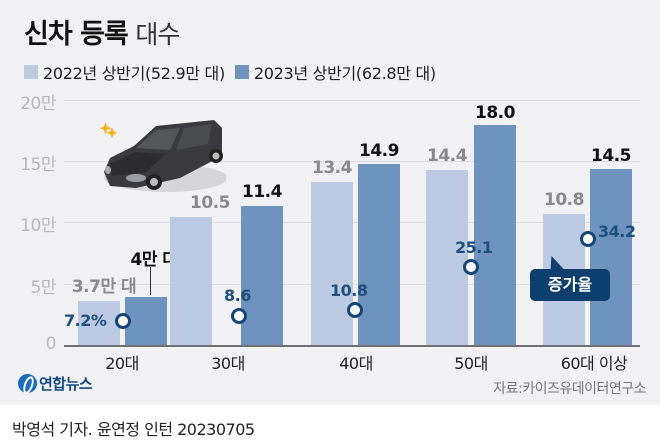  Describe the element at coordinates (344, 73) in the screenshot. I see `legend-label-2023: 2023년 상반기(62.8만 대)` at that location.